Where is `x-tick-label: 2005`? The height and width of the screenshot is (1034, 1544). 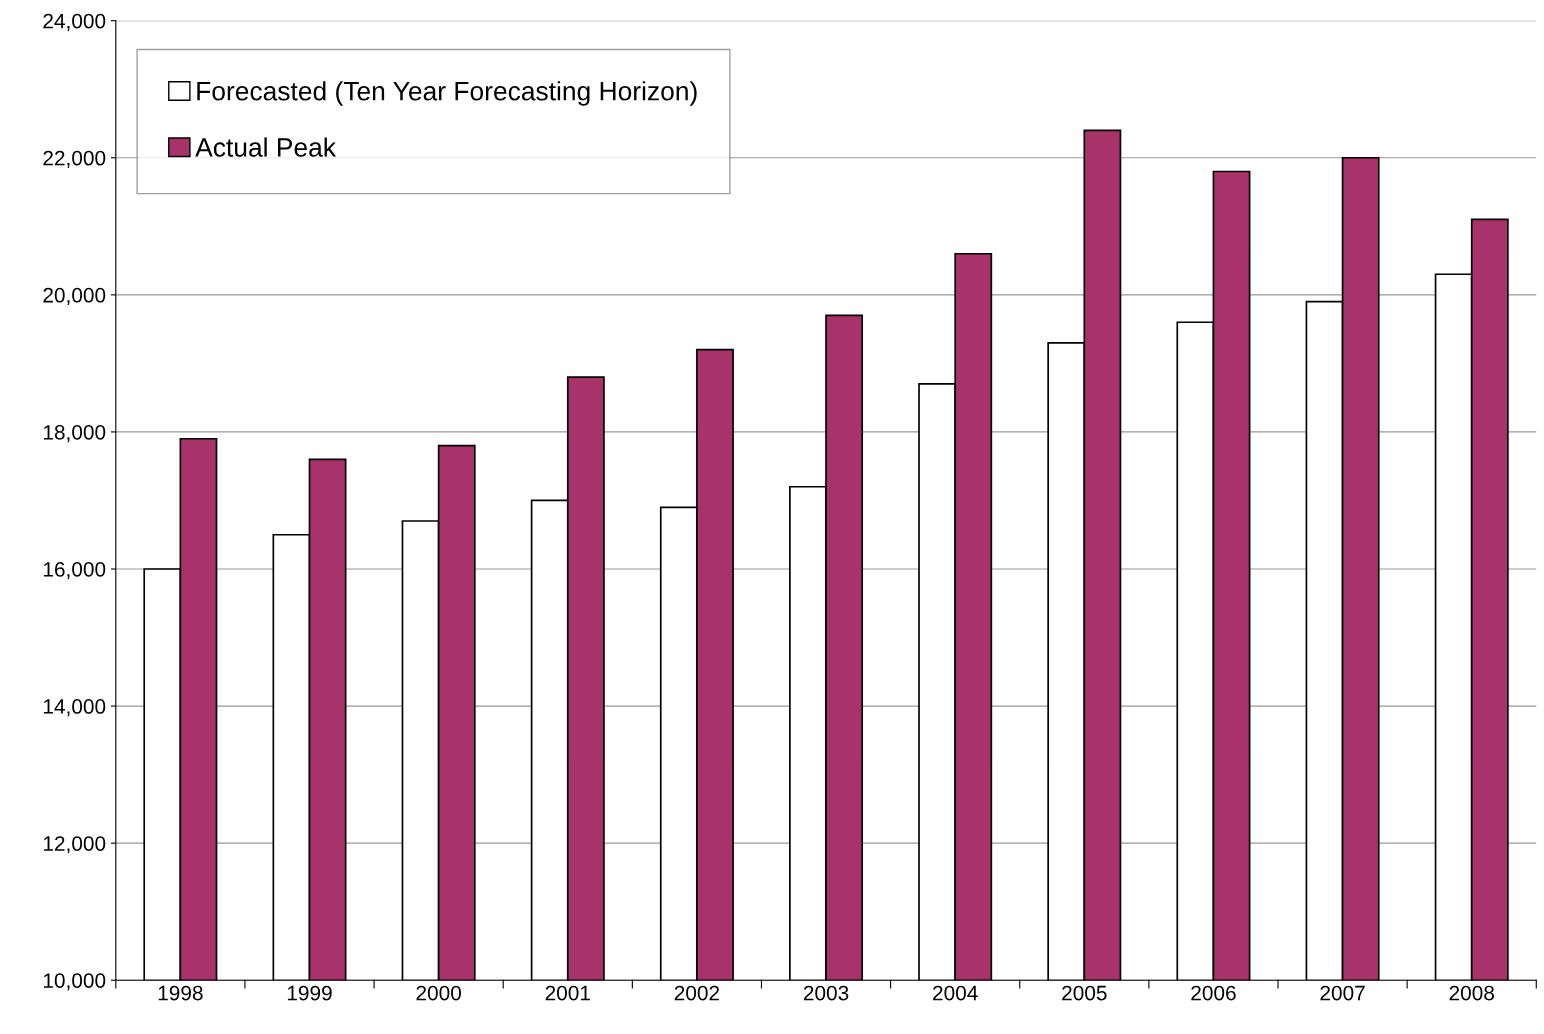
x-tick-label: 2005 is located at coordinates (1084, 993).